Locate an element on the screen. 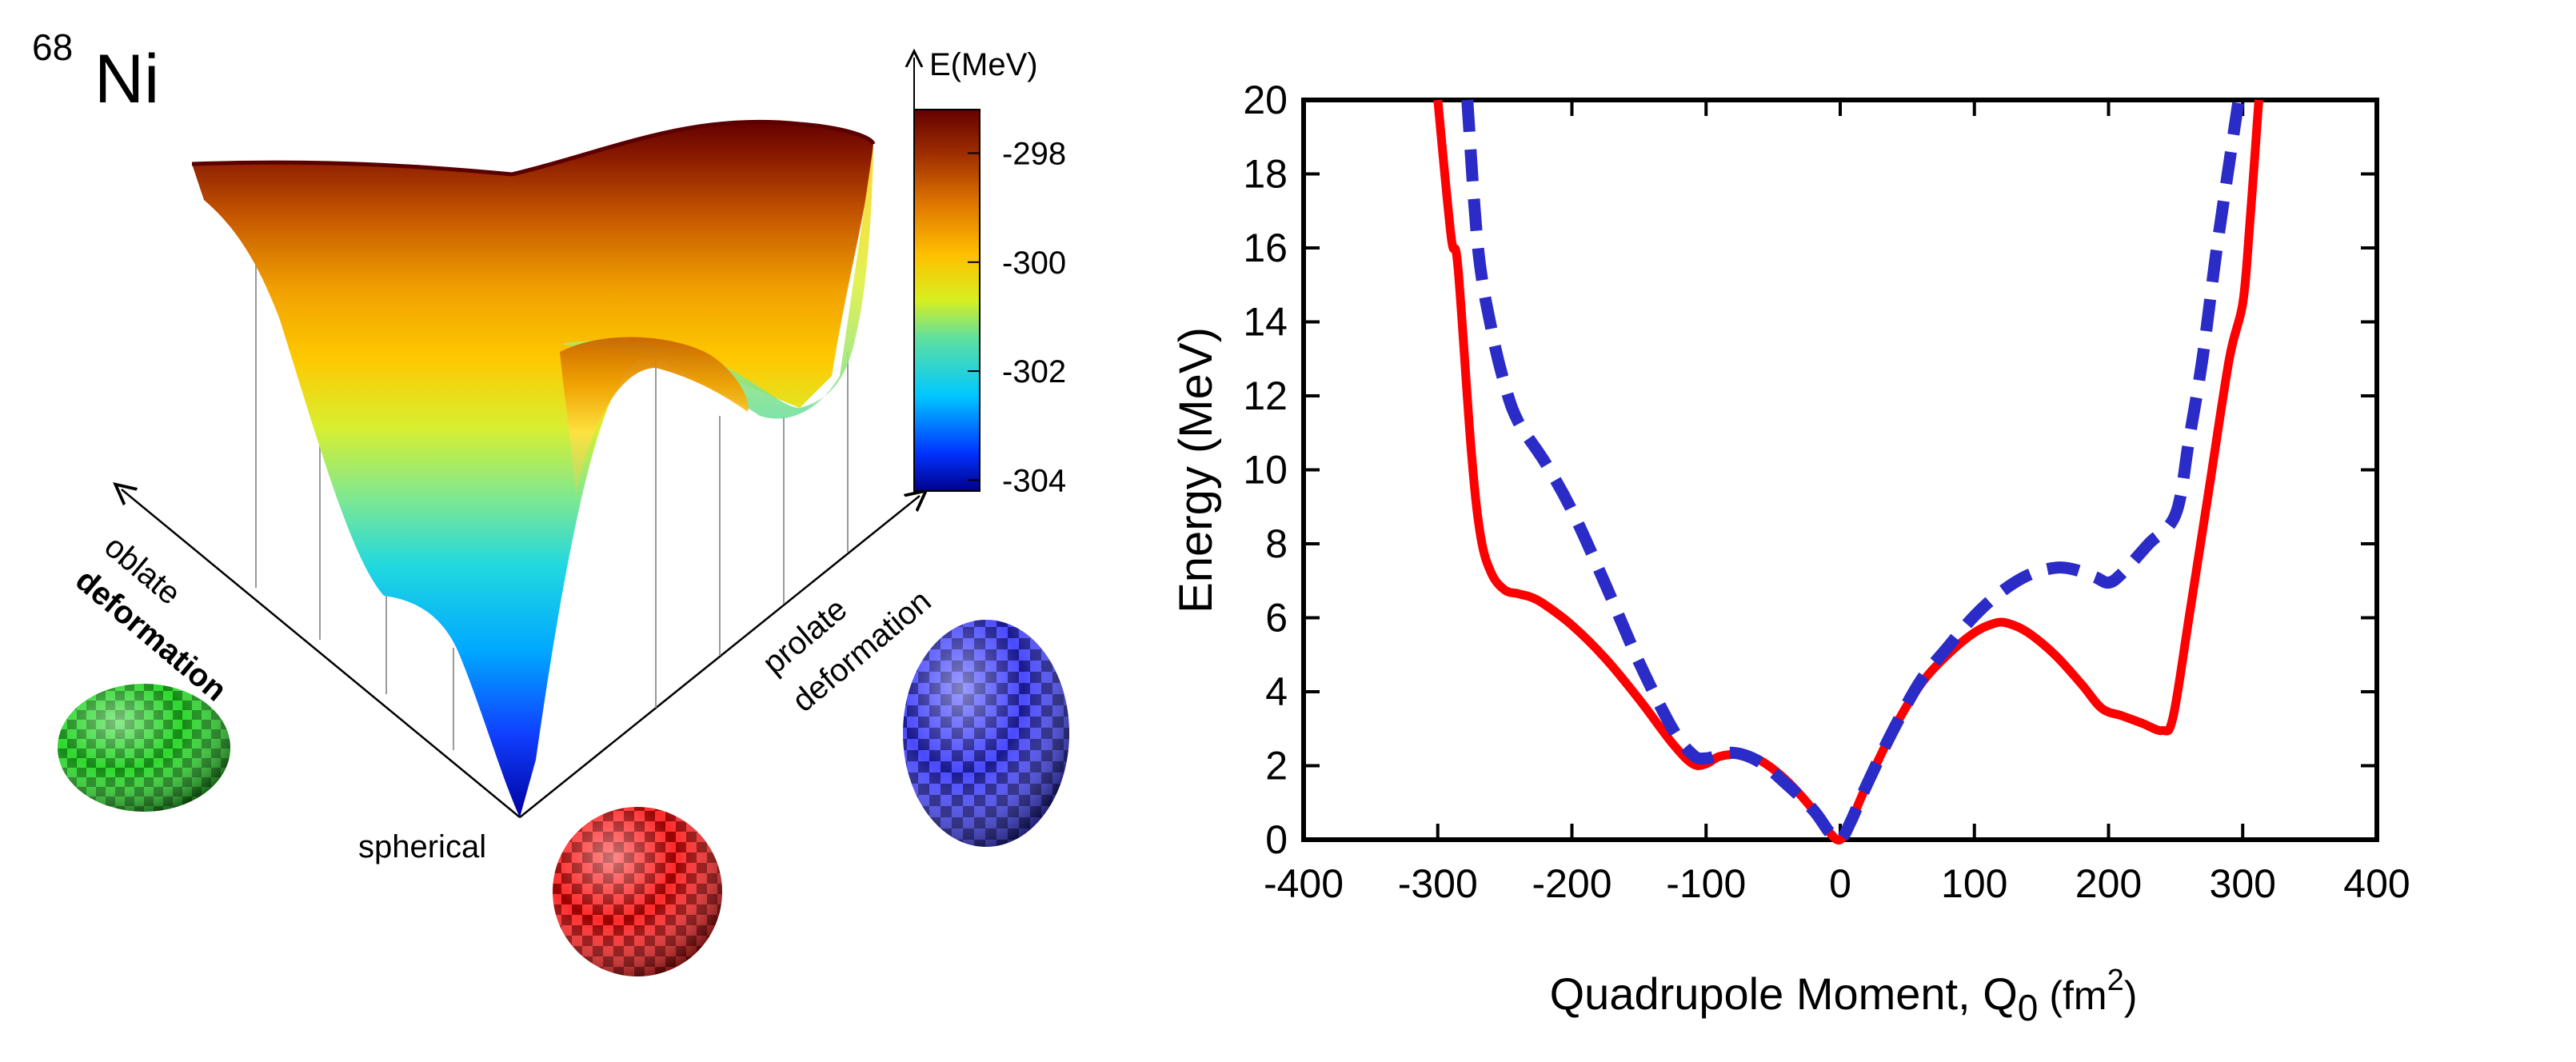 This screenshot has width=2576, height=1062. x-tick-label: -400 is located at coordinates (1304, 883).